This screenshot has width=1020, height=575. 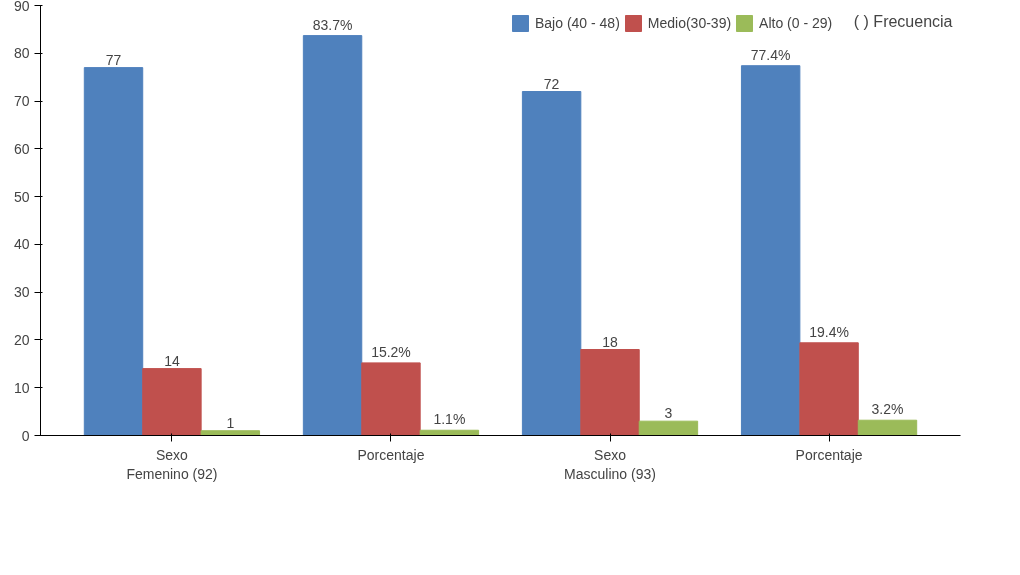 I want to click on legend-label: Alto (0 - 29), so click(x=796, y=23).